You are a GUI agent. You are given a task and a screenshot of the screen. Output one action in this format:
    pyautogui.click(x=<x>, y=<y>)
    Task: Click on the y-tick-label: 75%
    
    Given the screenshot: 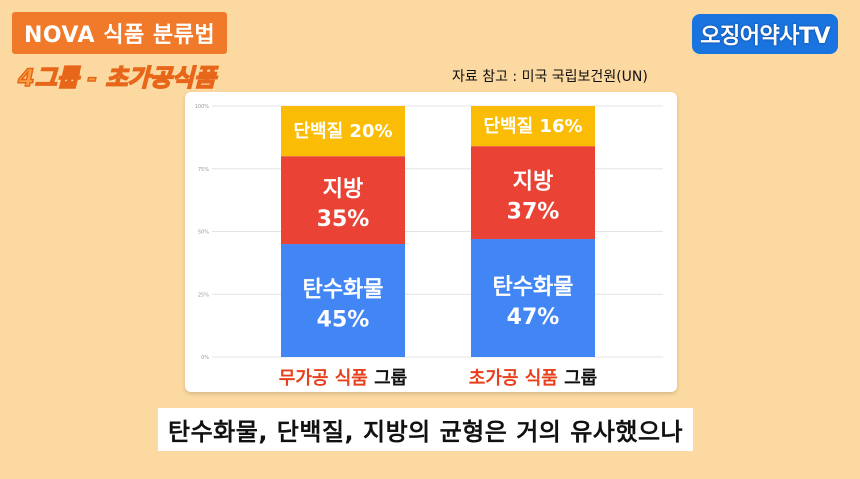 What is the action you would take?
    pyautogui.click(x=203, y=170)
    